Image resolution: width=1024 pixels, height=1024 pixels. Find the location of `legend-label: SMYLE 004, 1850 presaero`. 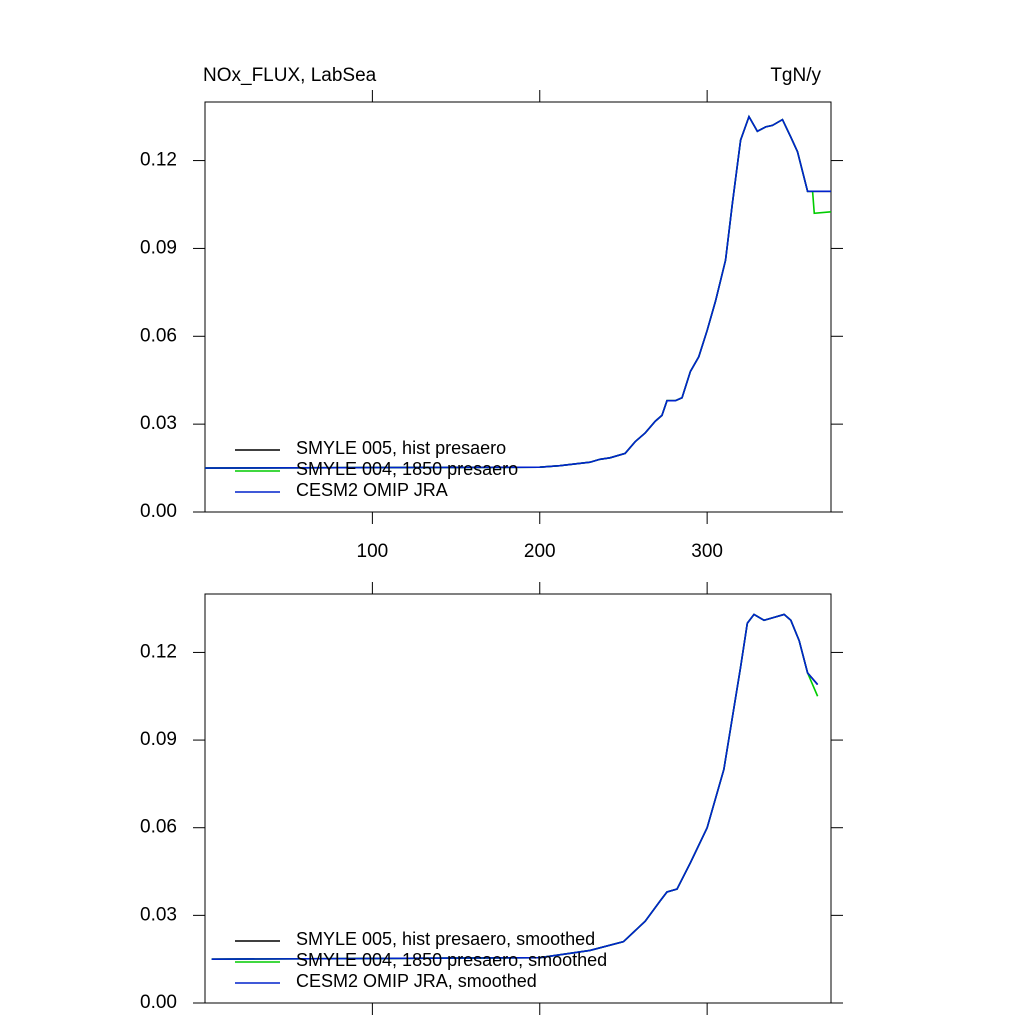

legend-label: SMYLE 004, 1850 presaero is located at coordinates (407, 469).